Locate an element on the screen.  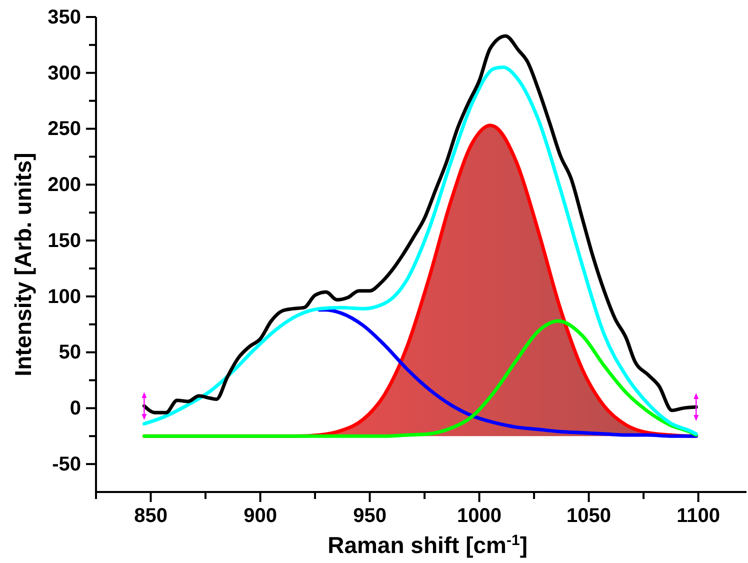
y-tick-label: 150 is located at coordinates (64, 241).